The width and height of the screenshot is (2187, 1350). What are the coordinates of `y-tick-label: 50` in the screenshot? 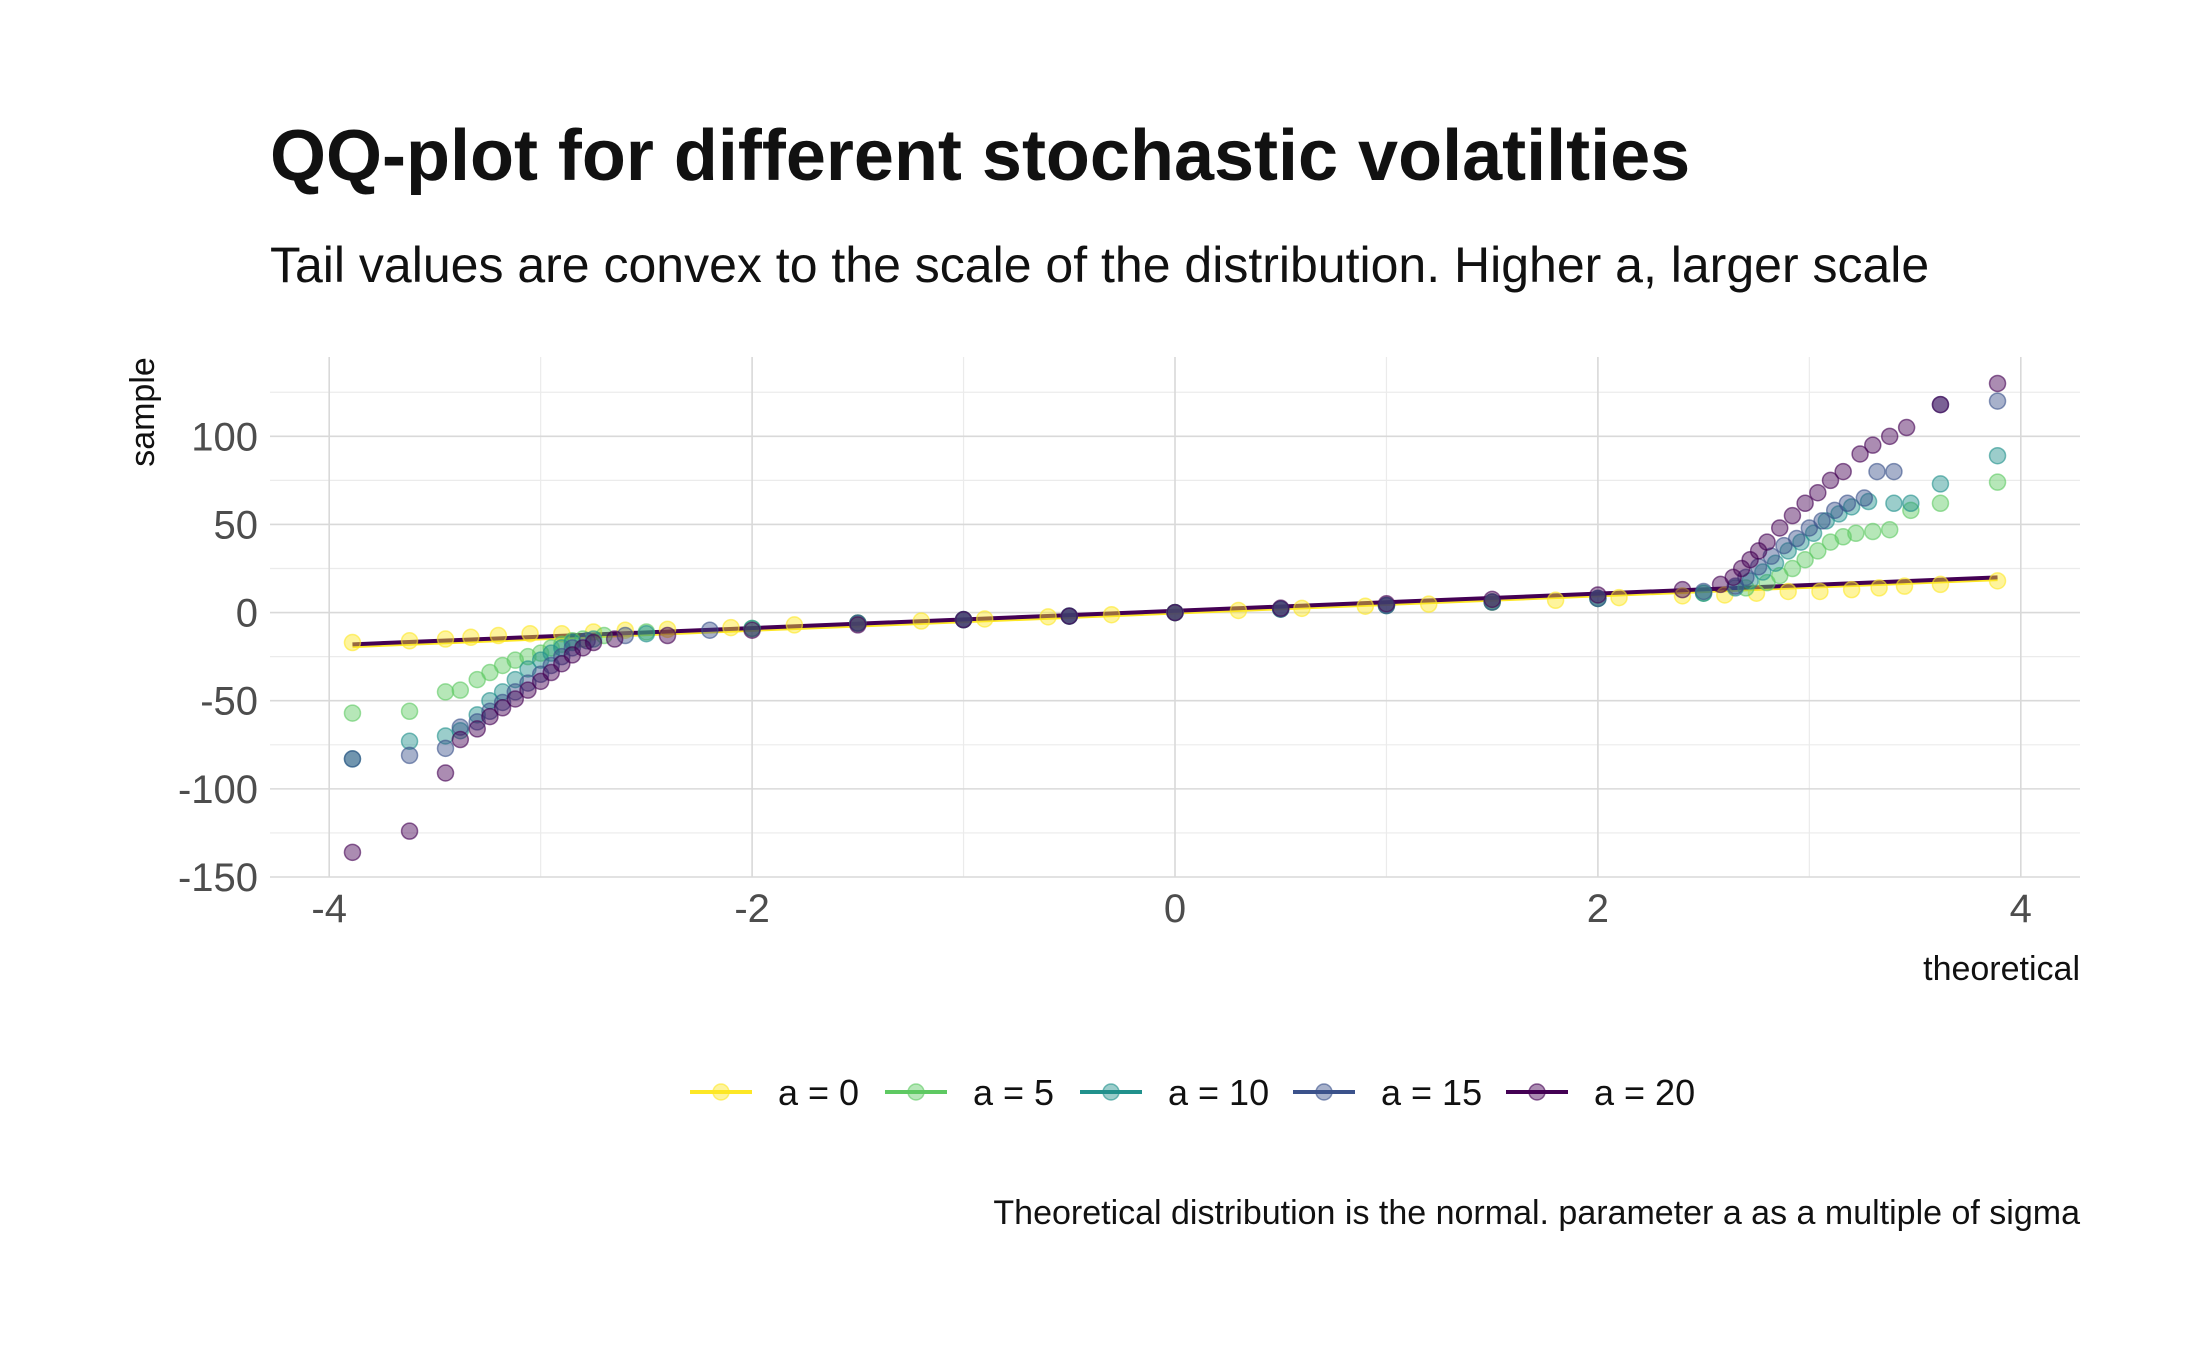 It's located at (236, 525).